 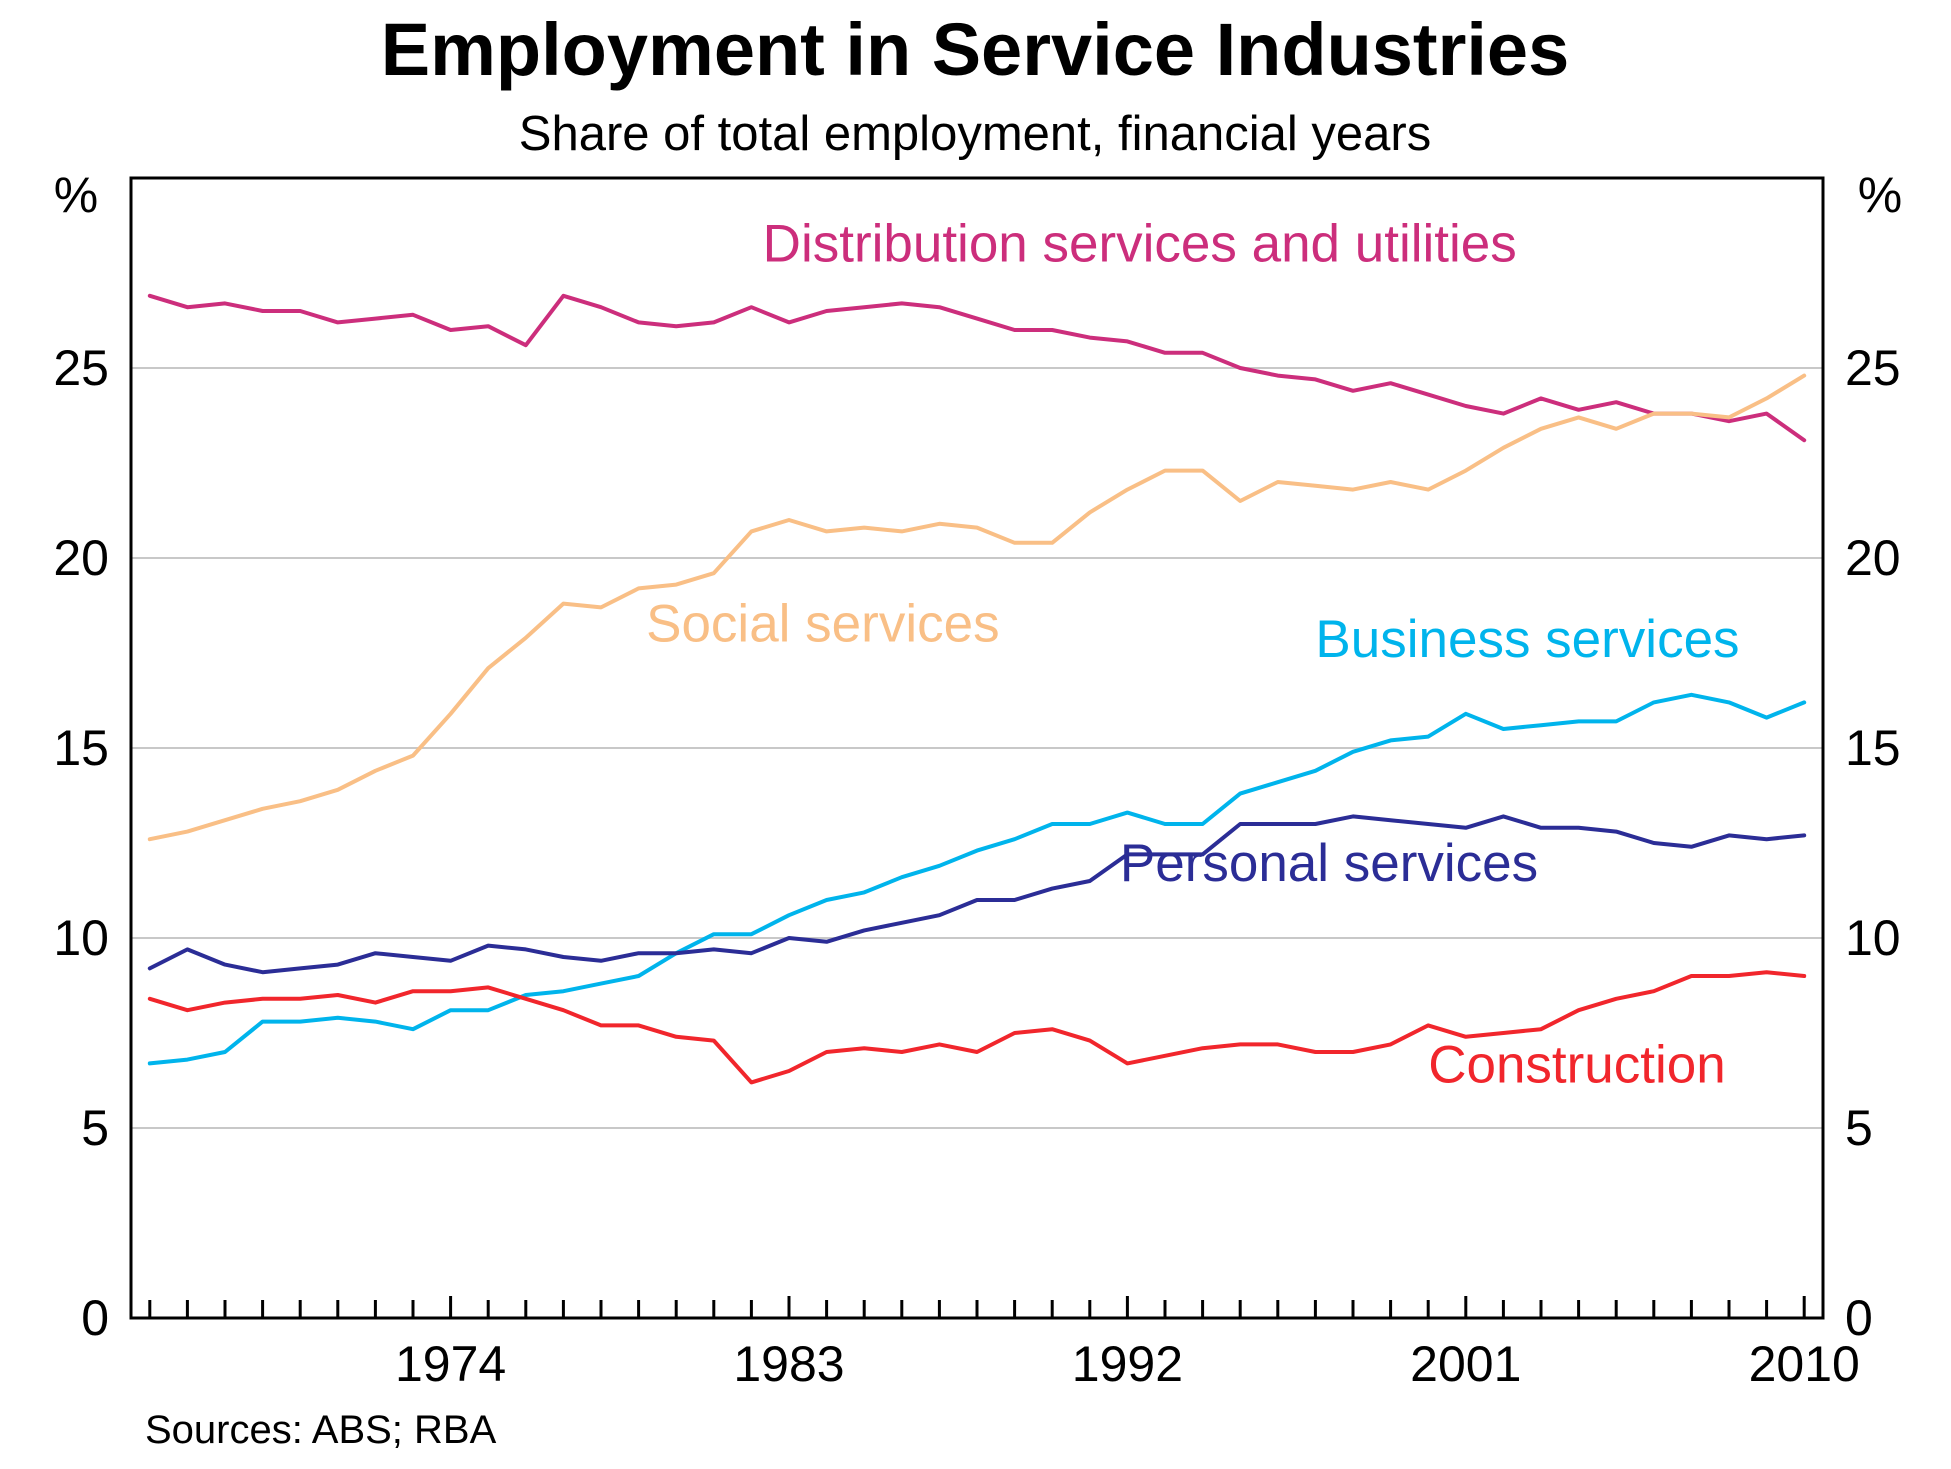 What do you see at coordinates (1873, 938) in the screenshot?
I see `y-tick-right-10: 10` at bounding box center [1873, 938].